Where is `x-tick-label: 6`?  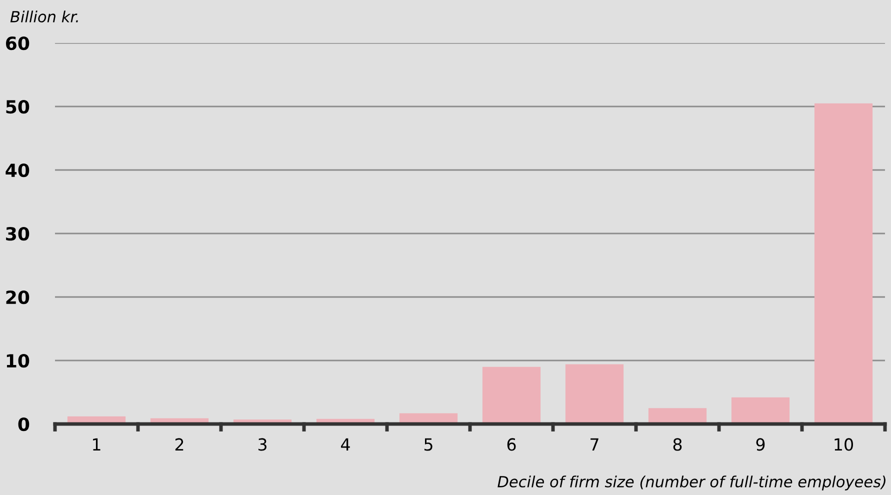
x-tick-label: 6 is located at coordinates (511, 444).